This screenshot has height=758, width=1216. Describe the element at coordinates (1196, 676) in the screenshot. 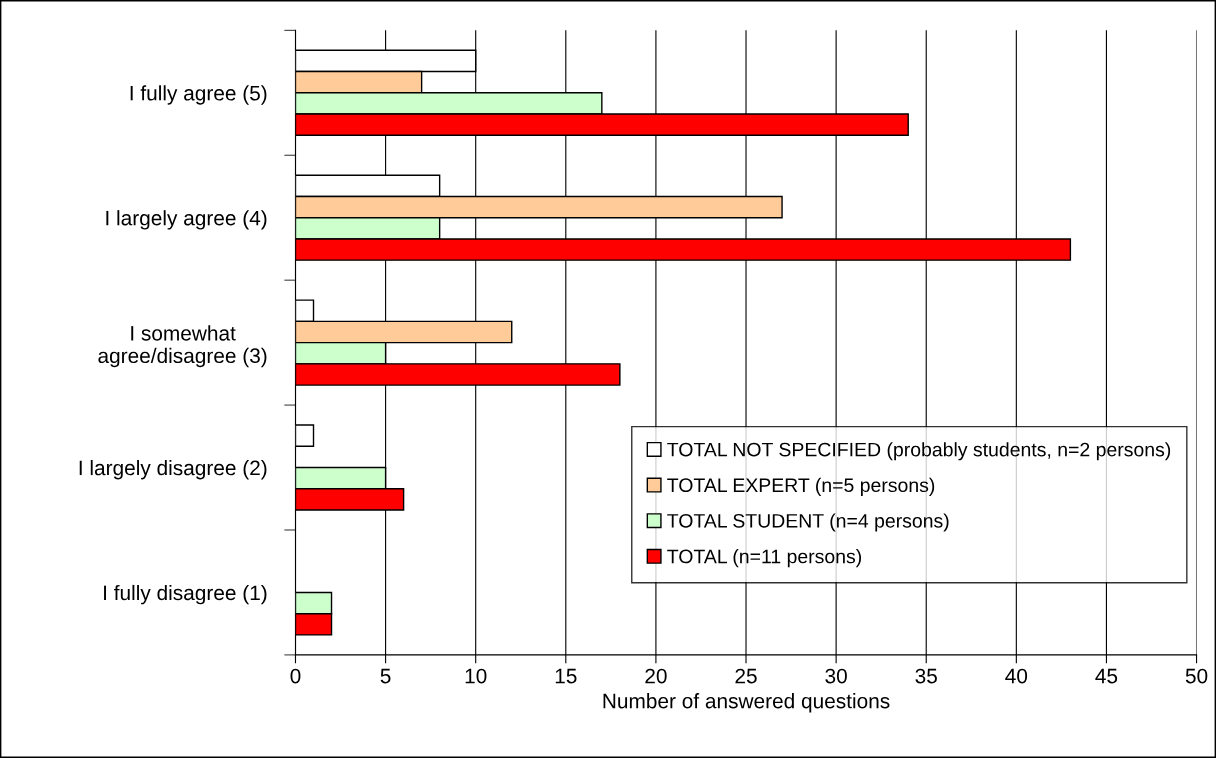

I see `x-tick-label: 50` at that location.